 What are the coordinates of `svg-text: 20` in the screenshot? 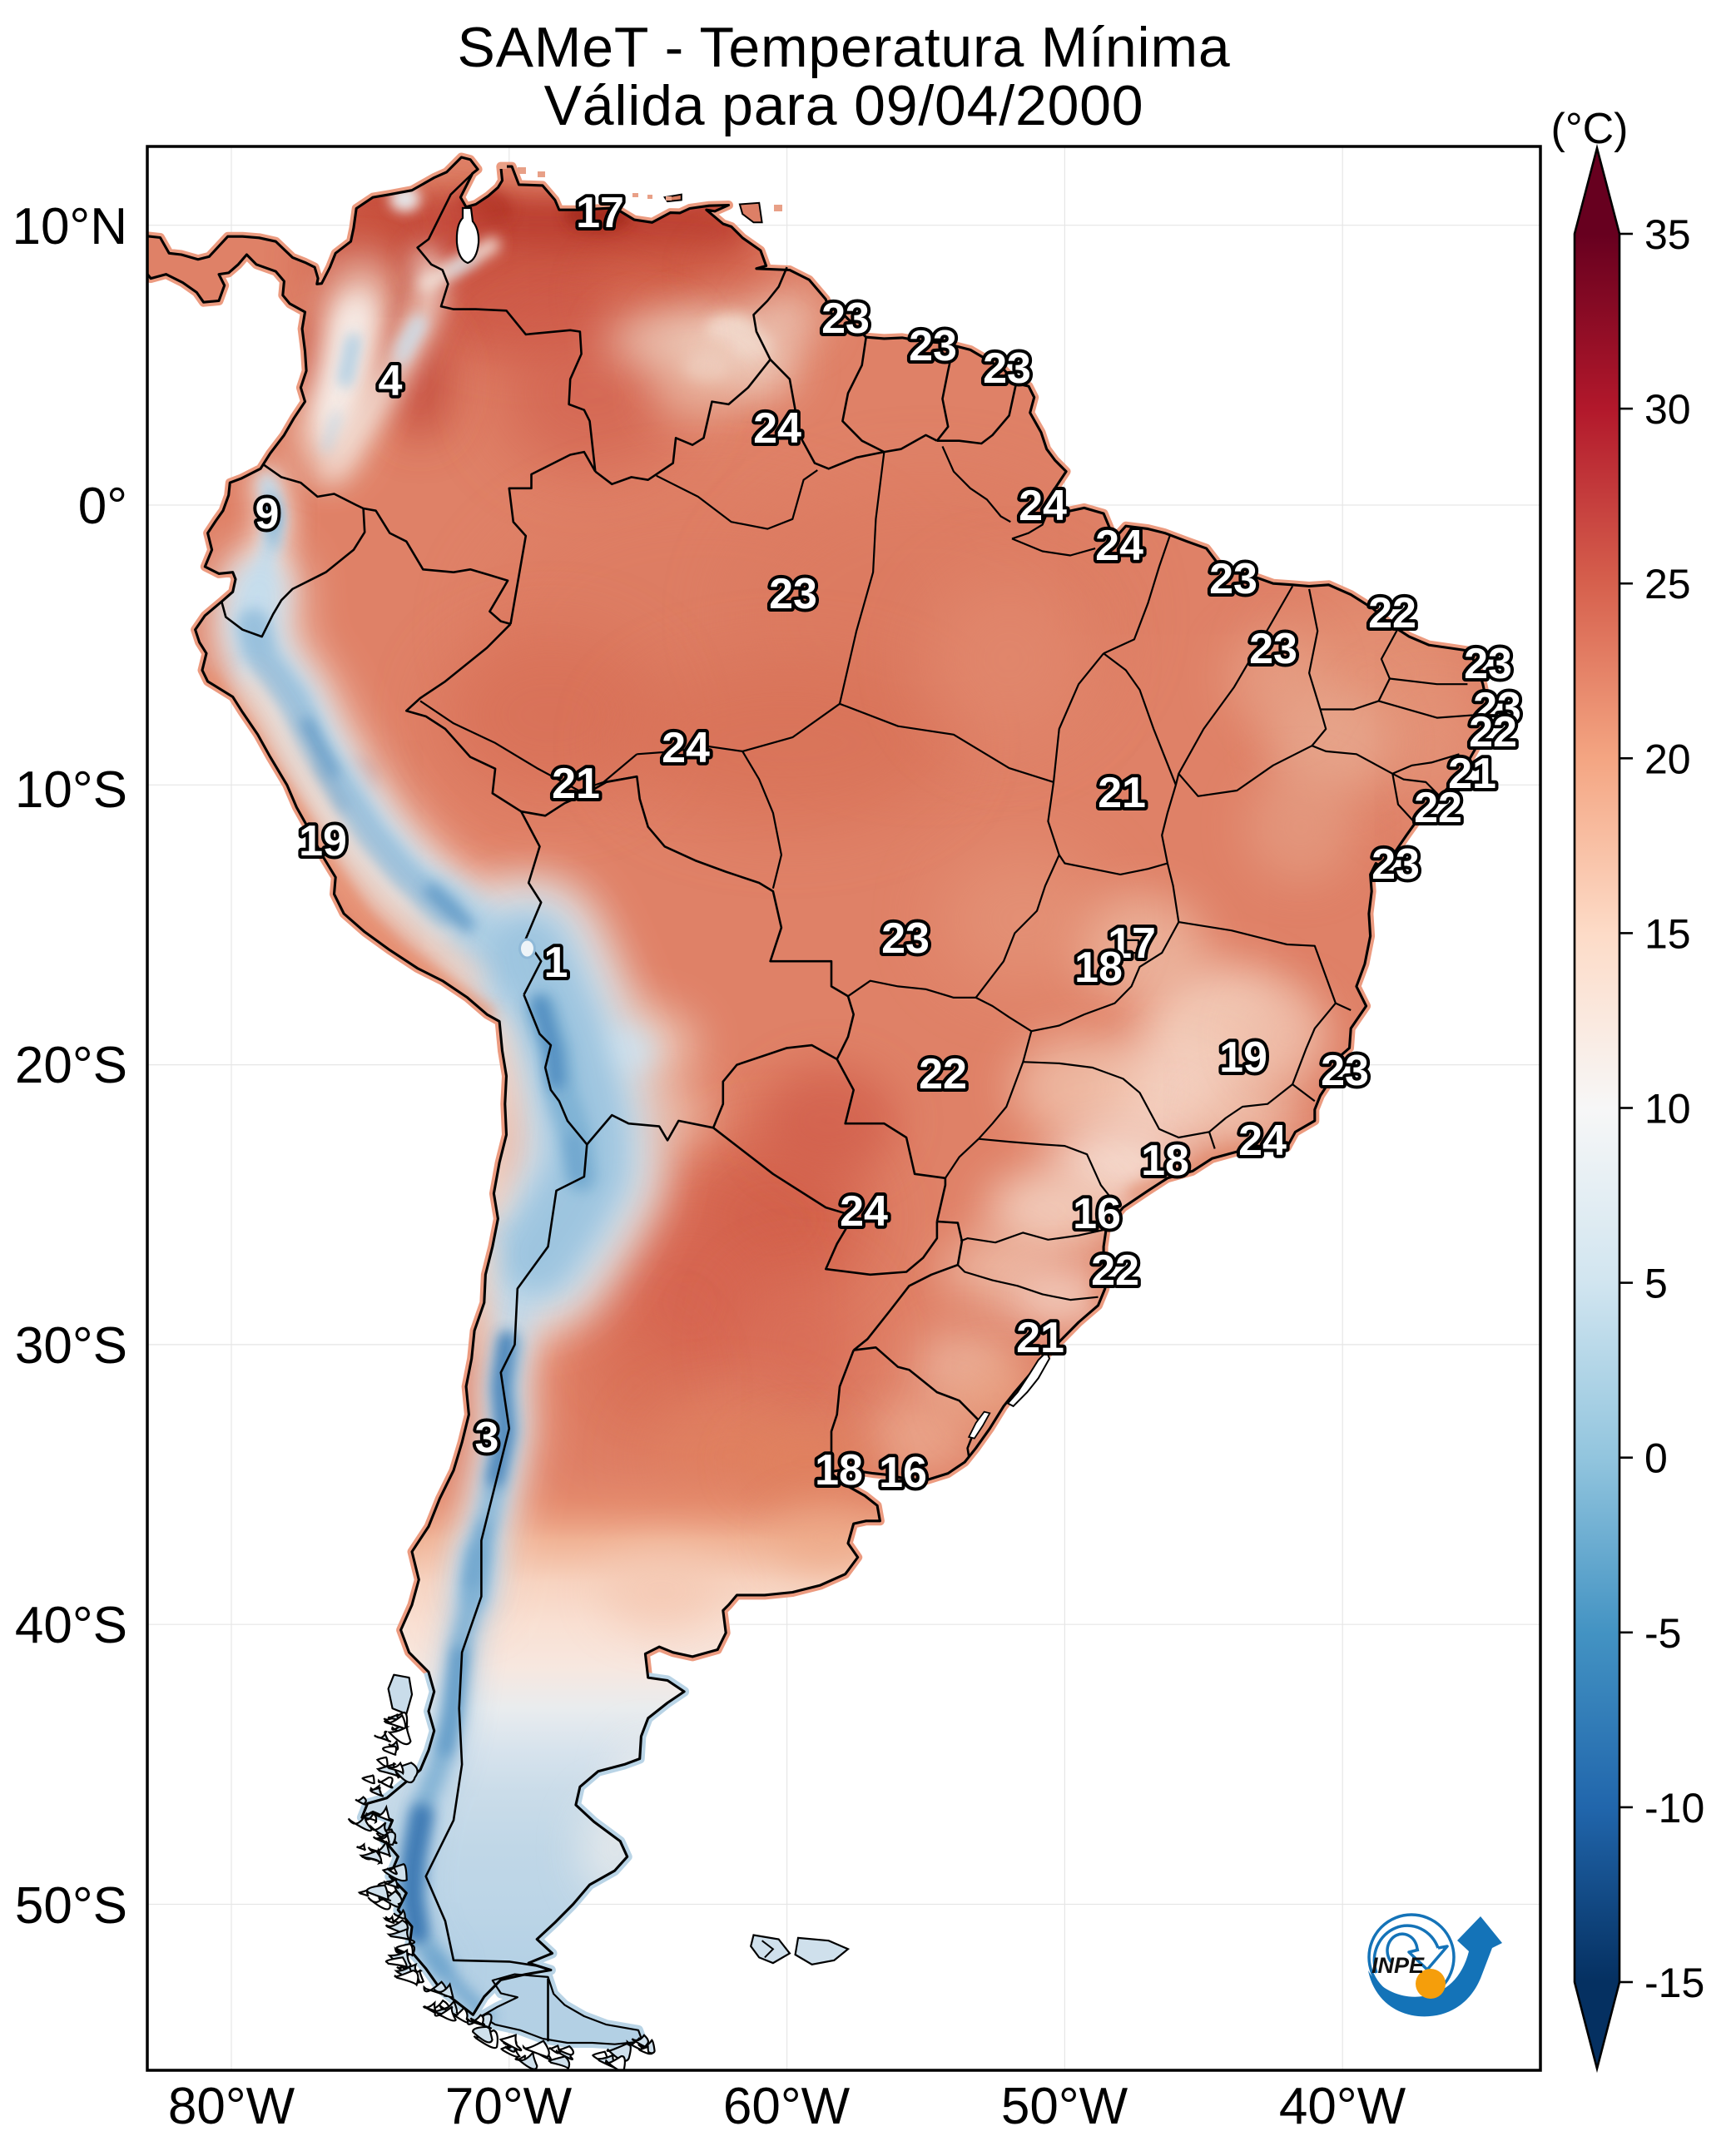 It's located at (1668, 759).